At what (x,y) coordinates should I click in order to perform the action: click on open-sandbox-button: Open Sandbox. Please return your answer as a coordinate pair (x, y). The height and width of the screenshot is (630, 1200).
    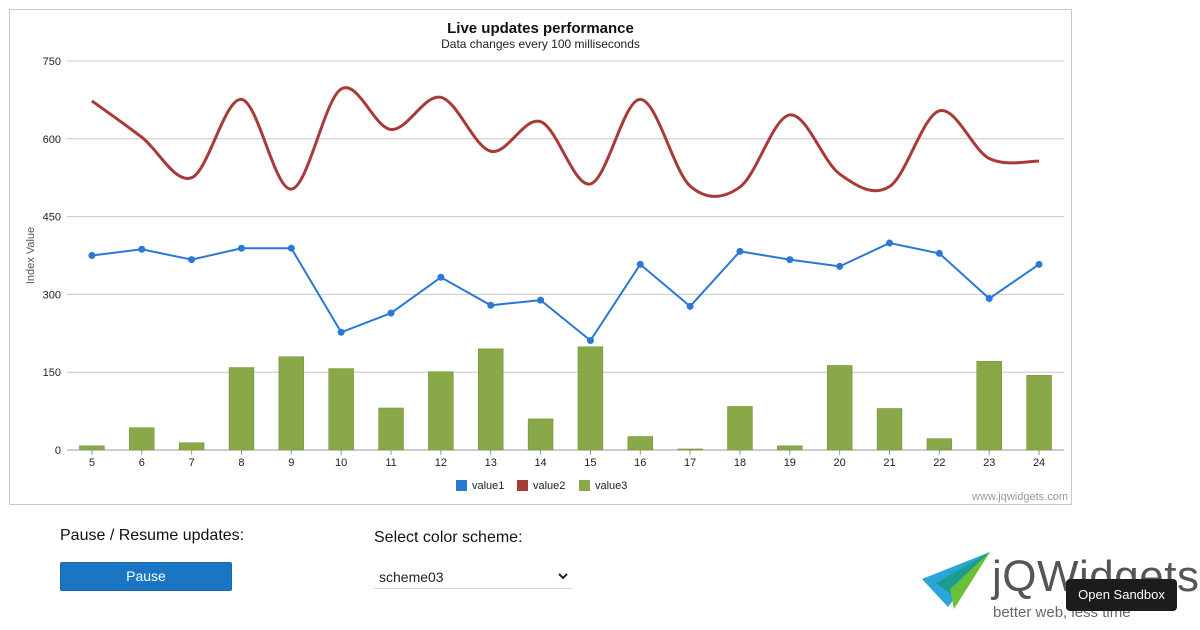
    Looking at the image, I should click on (1121, 595).